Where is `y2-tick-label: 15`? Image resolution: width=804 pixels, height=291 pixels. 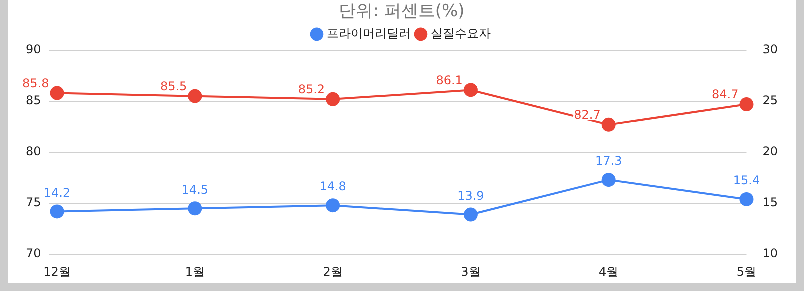
y2-tick-label: 15 is located at coordinates (770, 203).